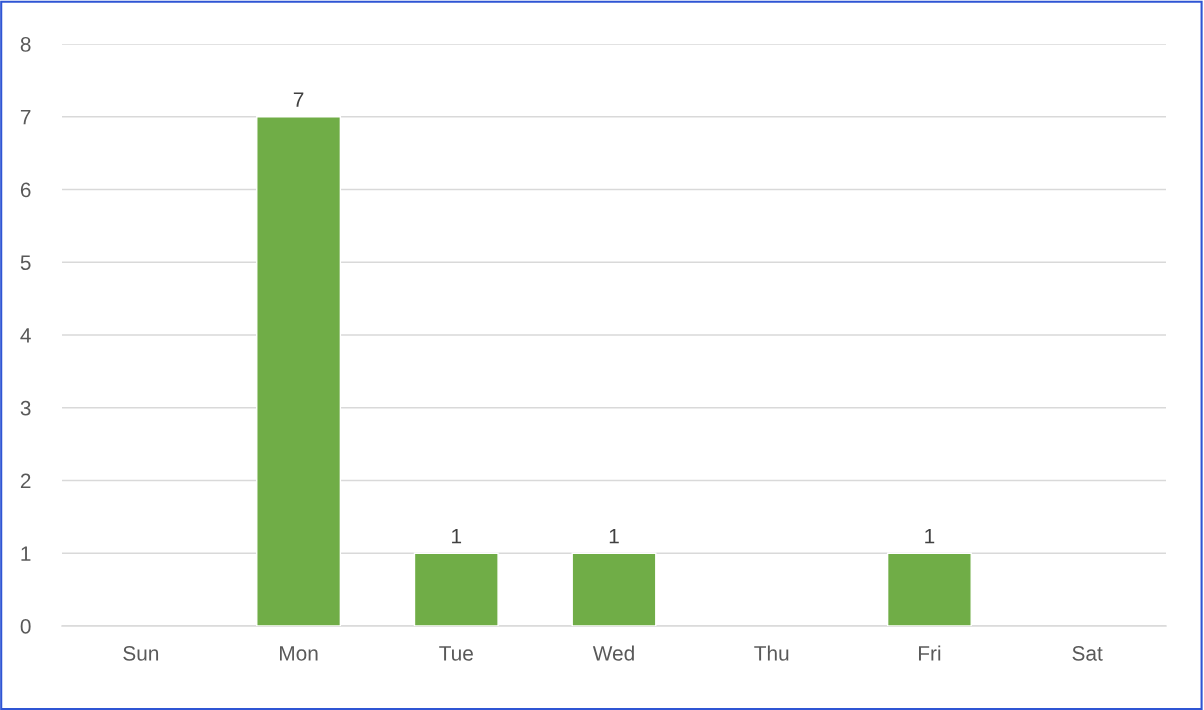 This screenshot has height=710, width=1204. I want to click on y-tick-label: 8, so click(25, 44).